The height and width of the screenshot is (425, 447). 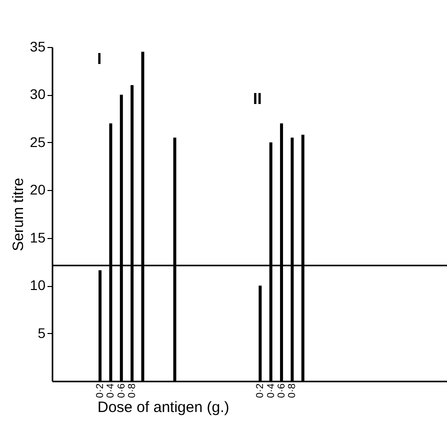 I want to click on y-tick-label: 15, so click(x=38, y=237).